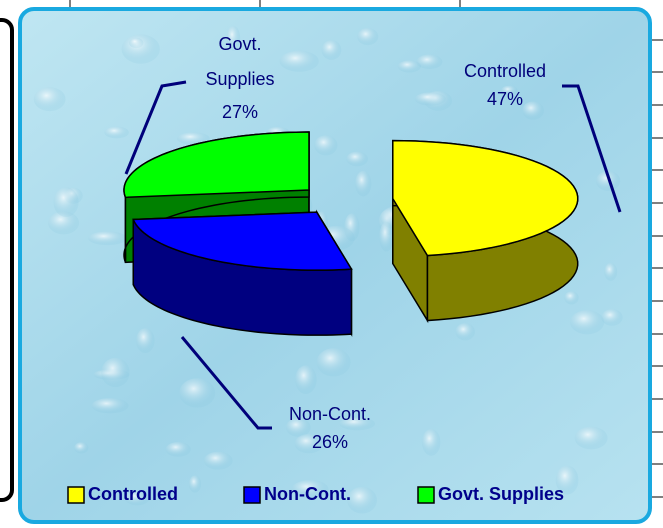 This screenshot has height=528, width=663. What do you see at coordinates (505, 99) in the screenshot?
I see `data-label: 47%` at bounding box center [505, 99].